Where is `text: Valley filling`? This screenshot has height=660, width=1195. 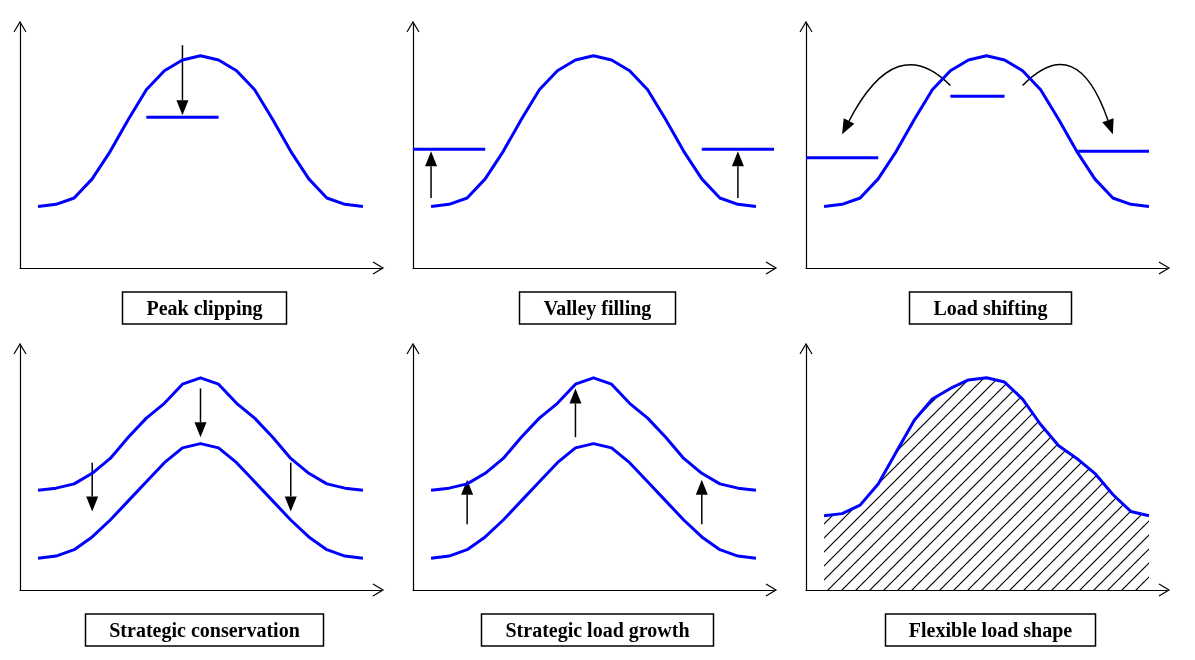 text: Valley filling is located at coordinates (597, 308).